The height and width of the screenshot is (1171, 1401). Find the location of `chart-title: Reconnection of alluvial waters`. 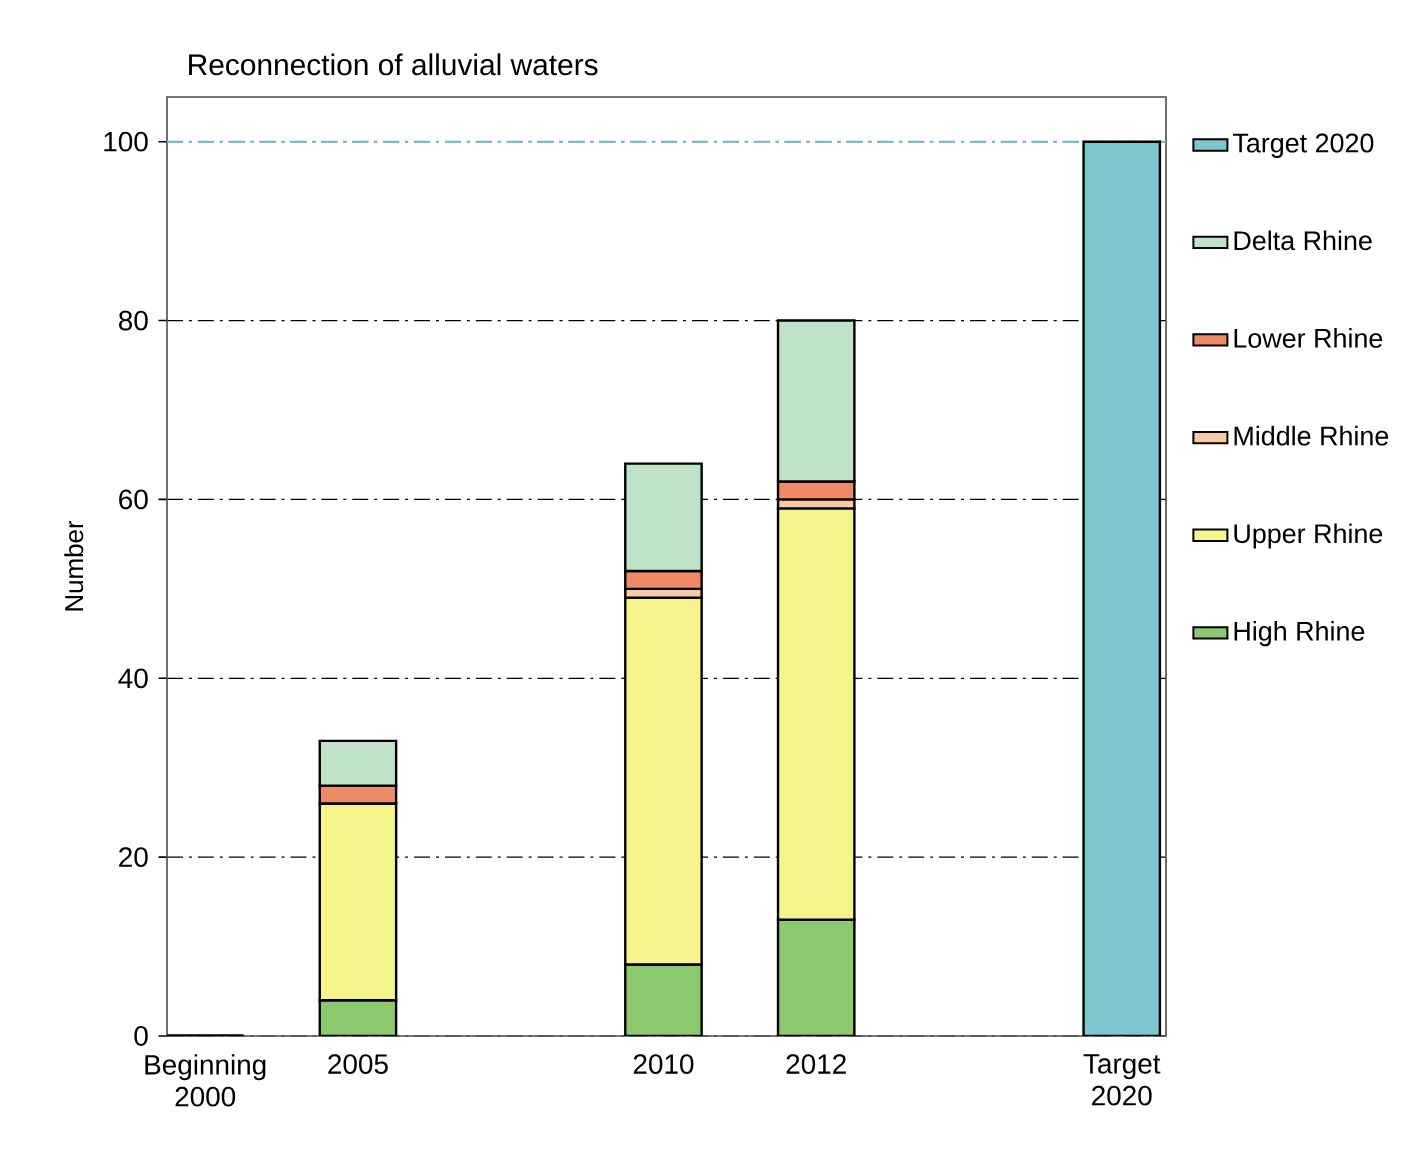

chart-title: Reconnection of alluvial waters is located at coordinates (393, 64).